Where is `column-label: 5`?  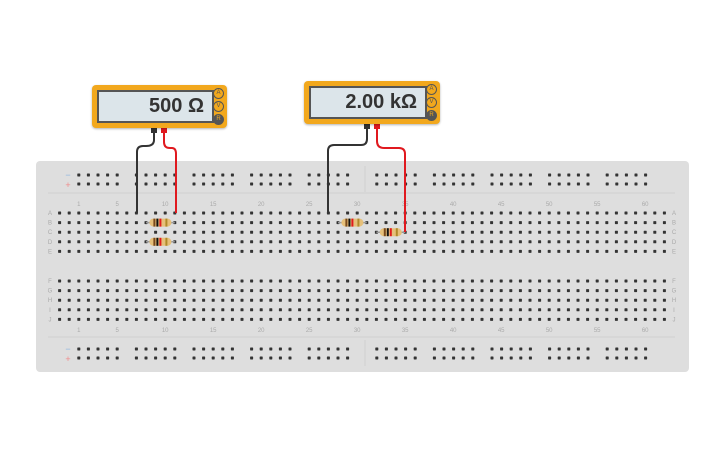
column-label: 5 is located at coordinates (118, 205).